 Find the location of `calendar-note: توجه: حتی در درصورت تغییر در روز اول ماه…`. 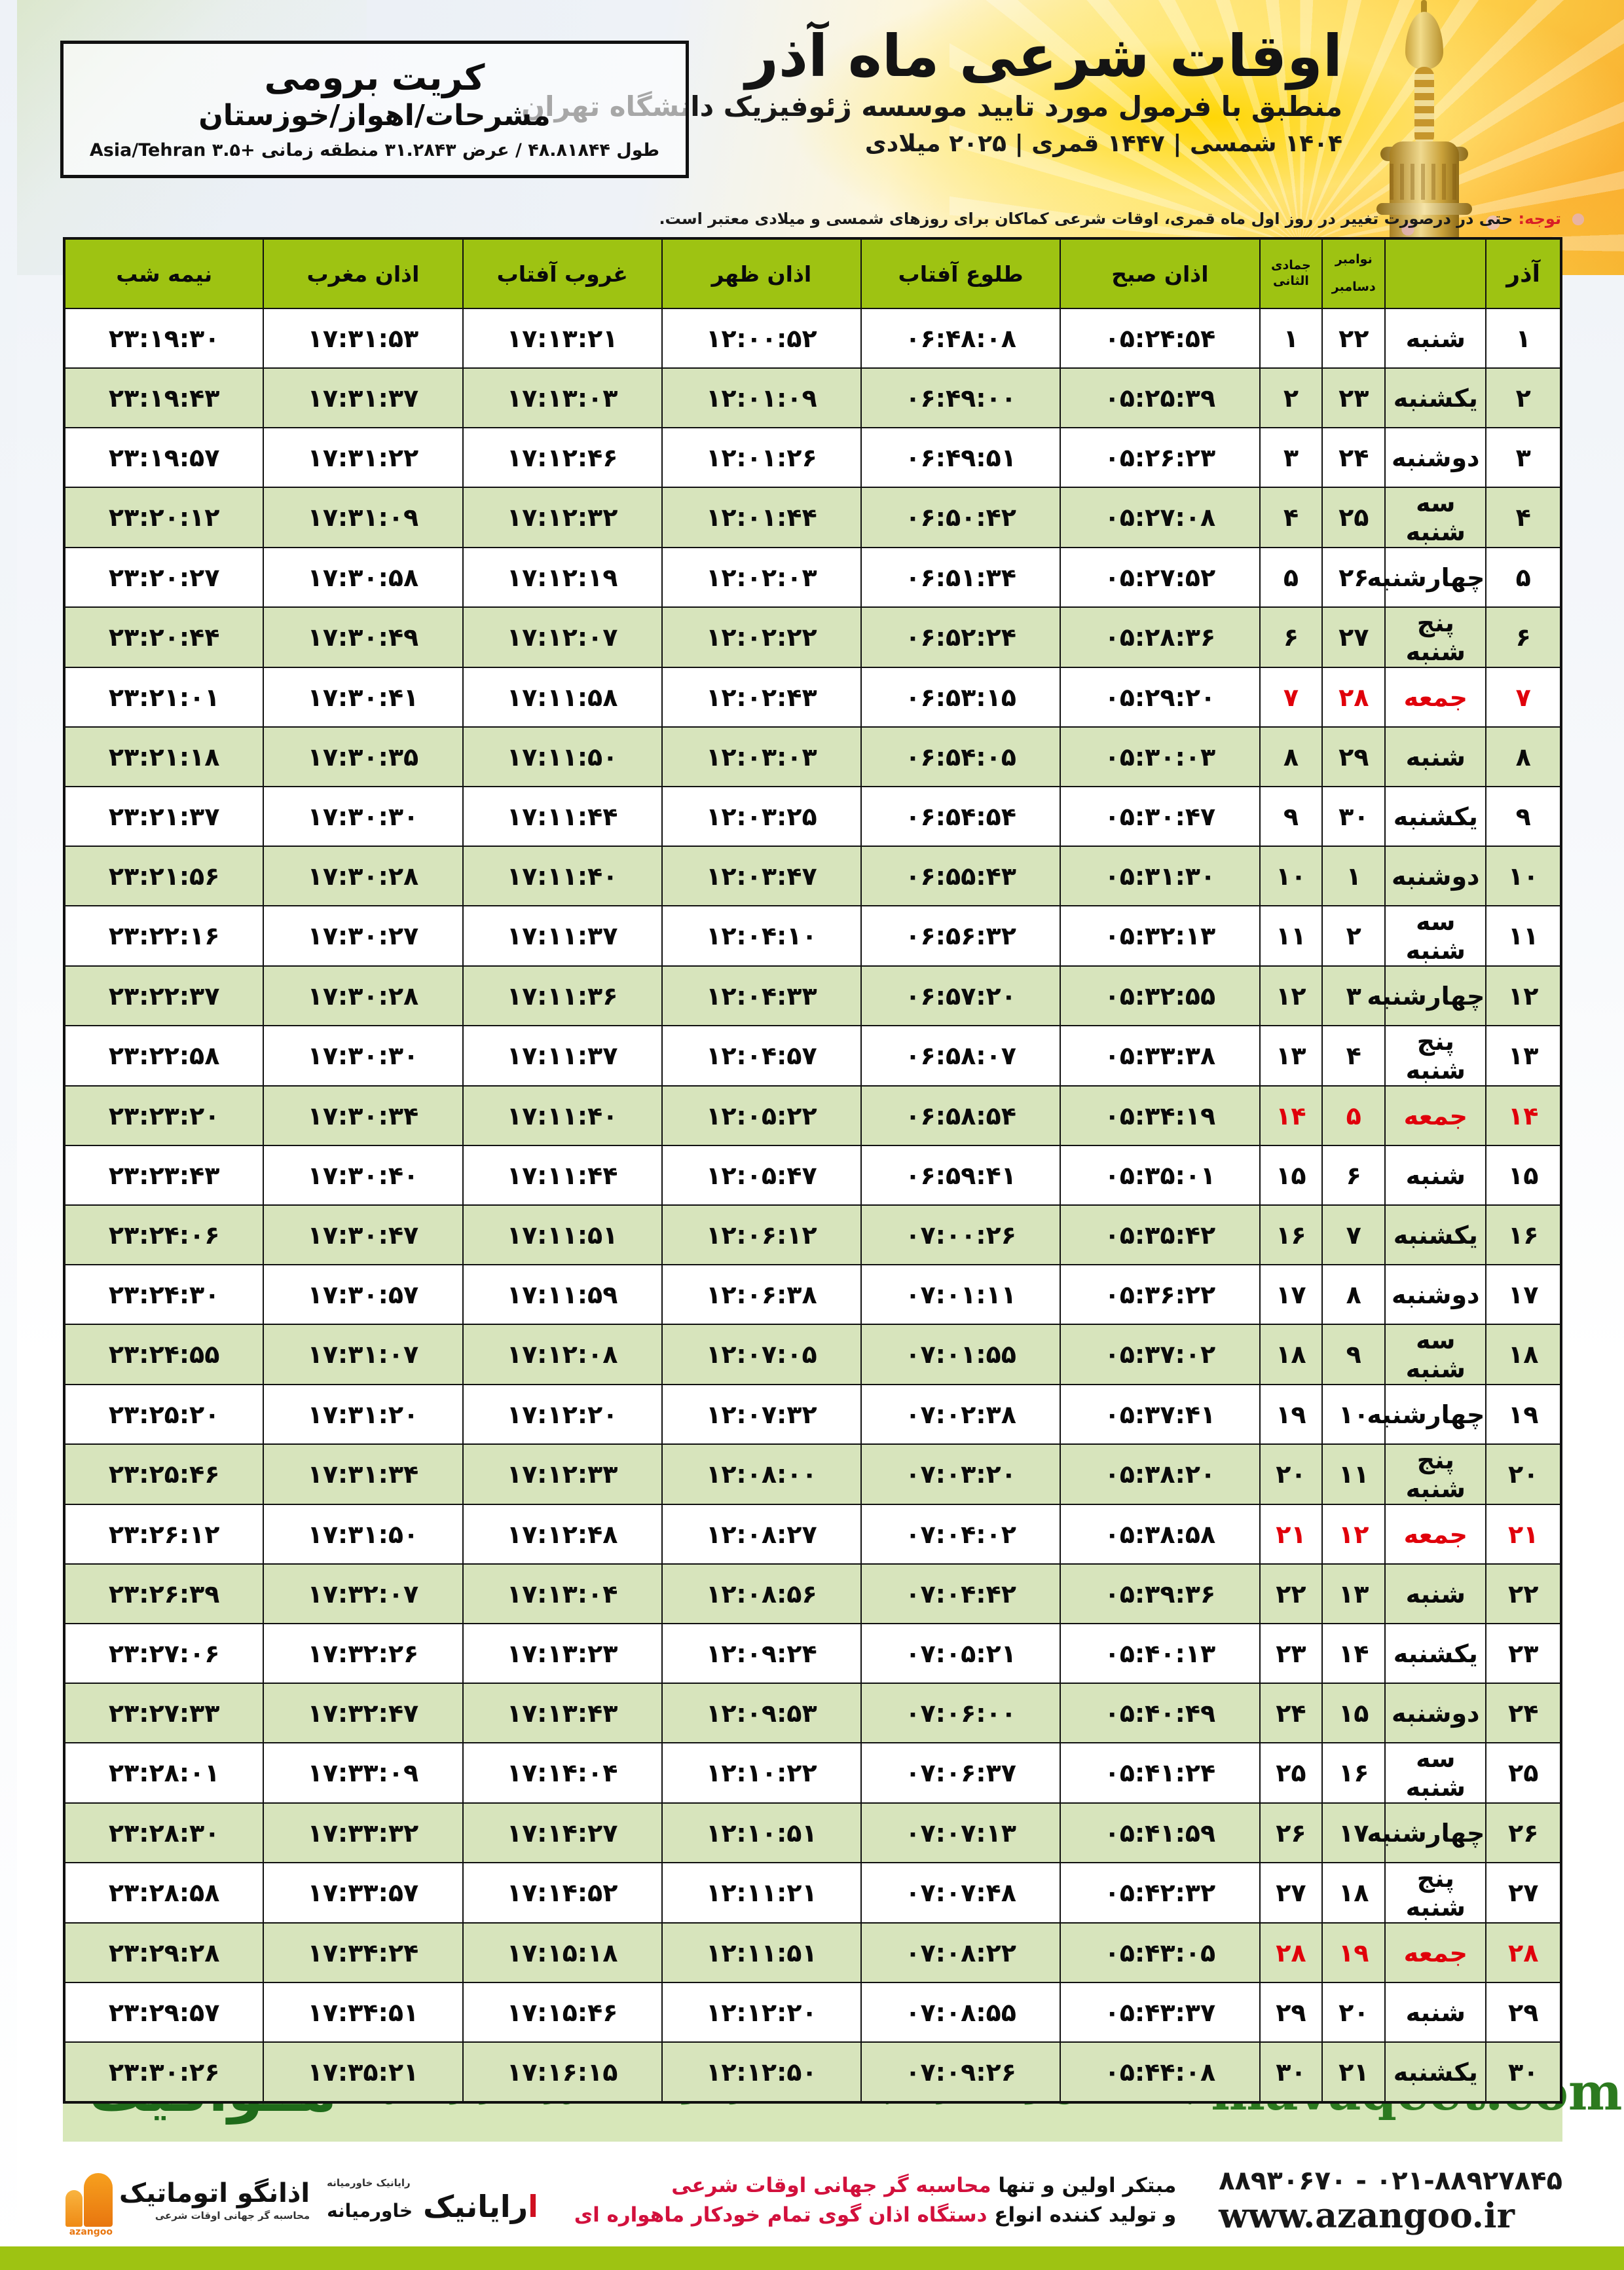

calendar-note: توجه: حتی در درصورت تغییر در روز اول ماه… is located at coordinates (808, 219).